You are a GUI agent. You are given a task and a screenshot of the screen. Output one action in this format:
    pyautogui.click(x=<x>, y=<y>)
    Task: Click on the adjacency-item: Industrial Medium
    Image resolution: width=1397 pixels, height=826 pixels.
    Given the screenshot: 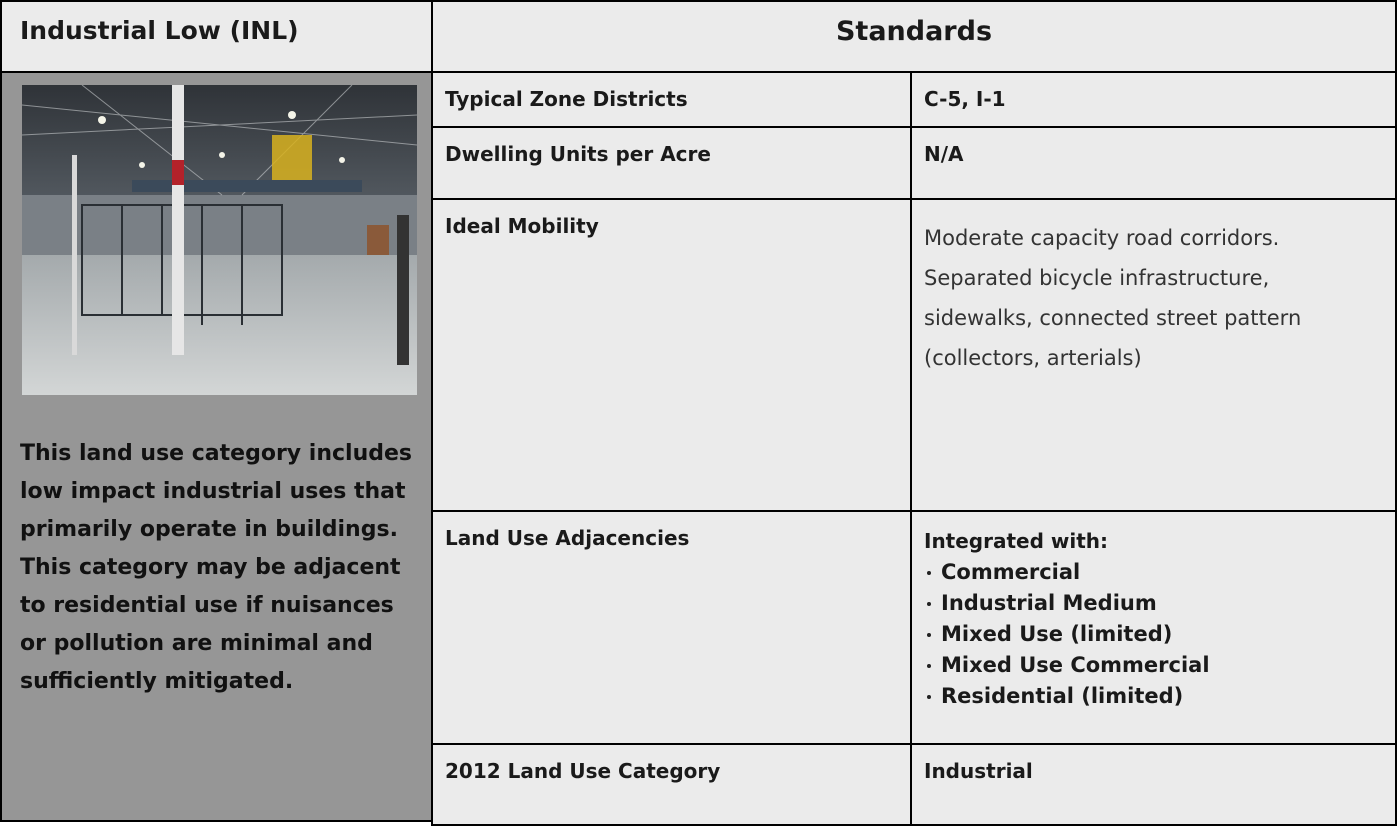 What is the action you would take?
    pyautogui.click(x=1159, y=603)
    